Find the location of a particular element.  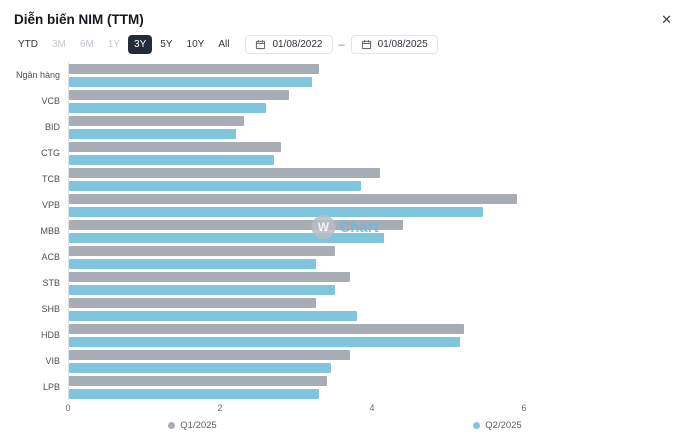

range-button-1y: 1Y is located at coordinates (114, 44).